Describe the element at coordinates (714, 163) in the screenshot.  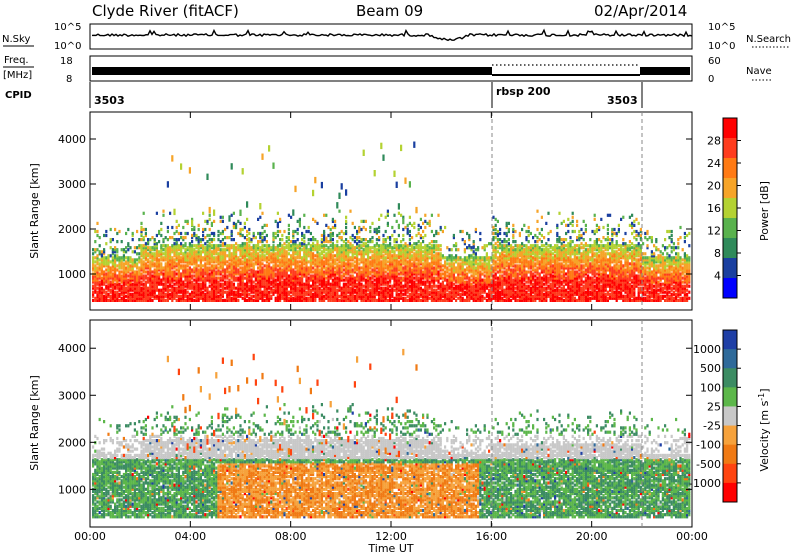
I see `colorbar-tick: 24` at that location.